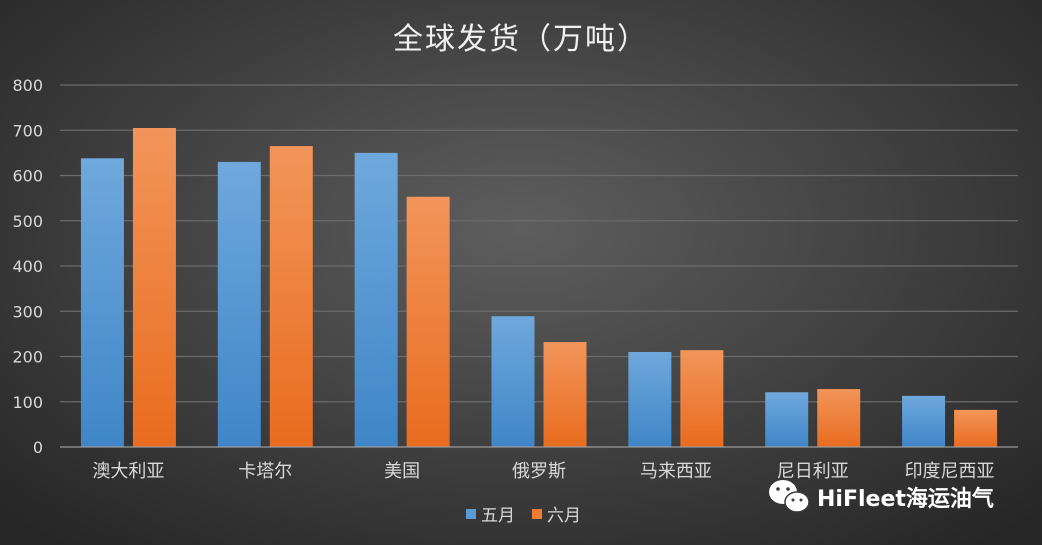  What do you see at coordinates (38, 447) in the screenshot?
I see `y-tick-label: 0` at bounding box center [38, 447].